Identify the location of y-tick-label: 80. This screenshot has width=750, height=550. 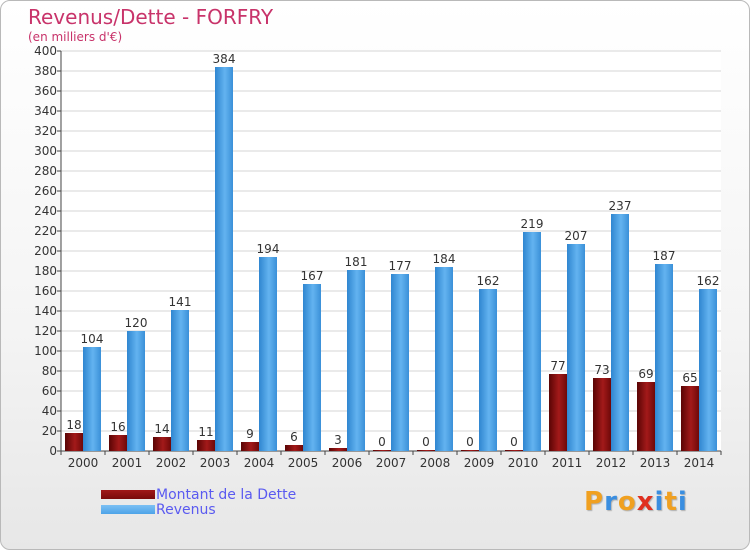
(49, 371).